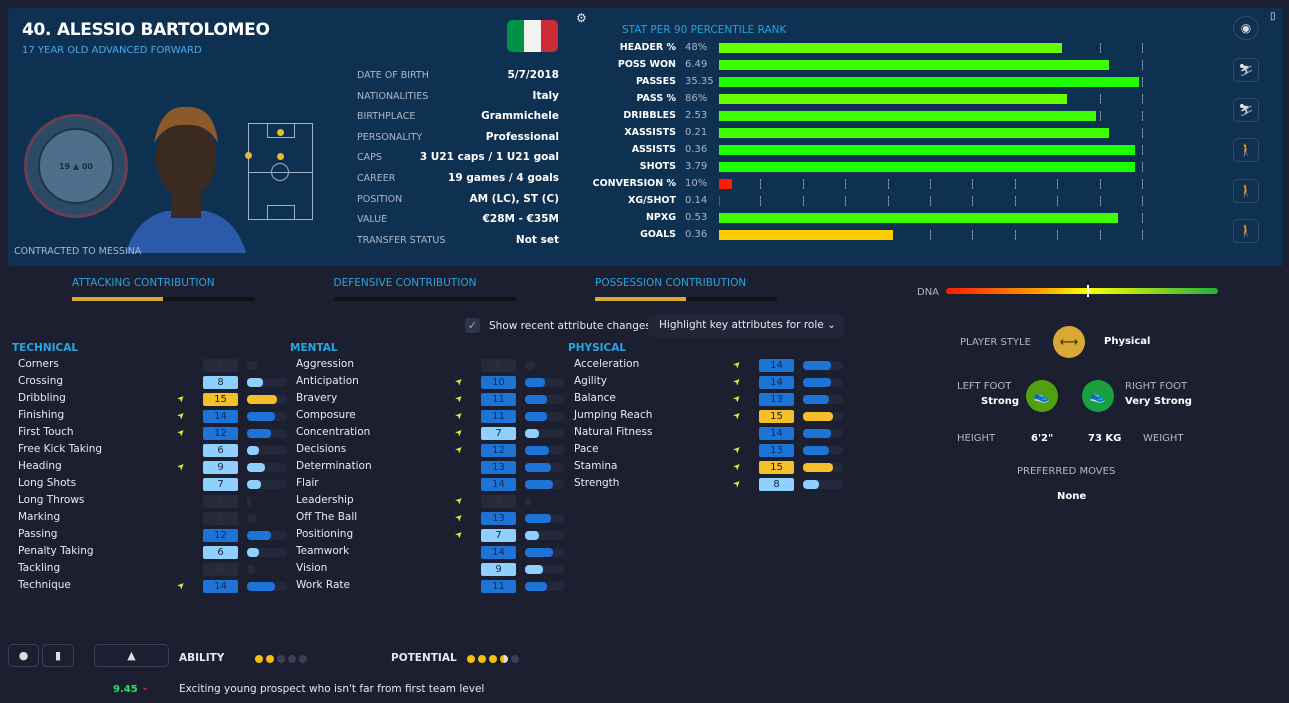 This screenshot has width=1289, height=703. I want to click on attribute-name: Composure, so click(326, 415).